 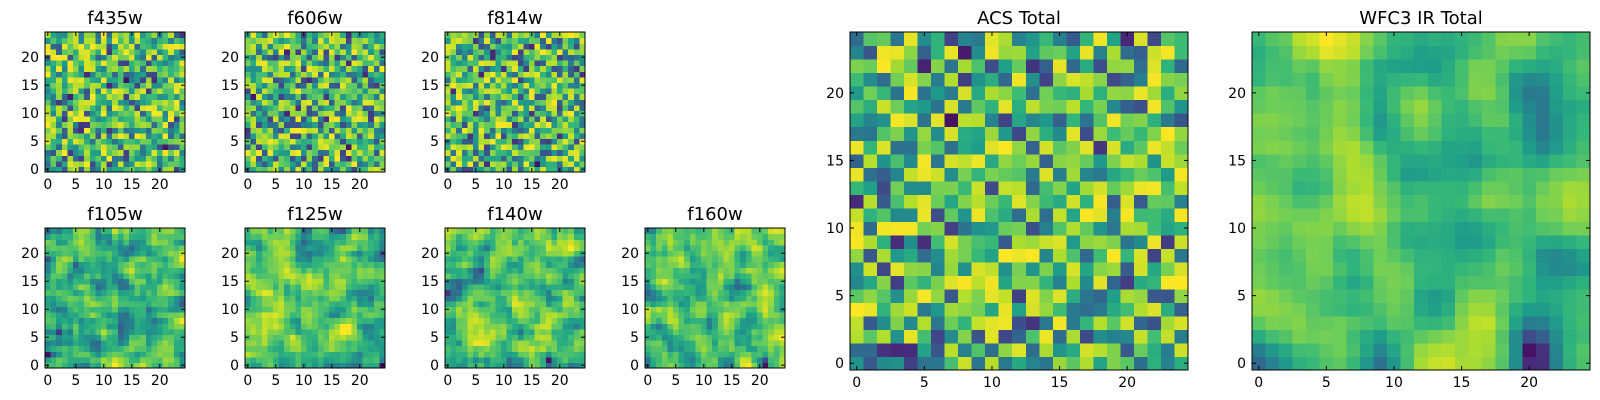 I want to click on heatmap-cells, so click(x=315, y=298).